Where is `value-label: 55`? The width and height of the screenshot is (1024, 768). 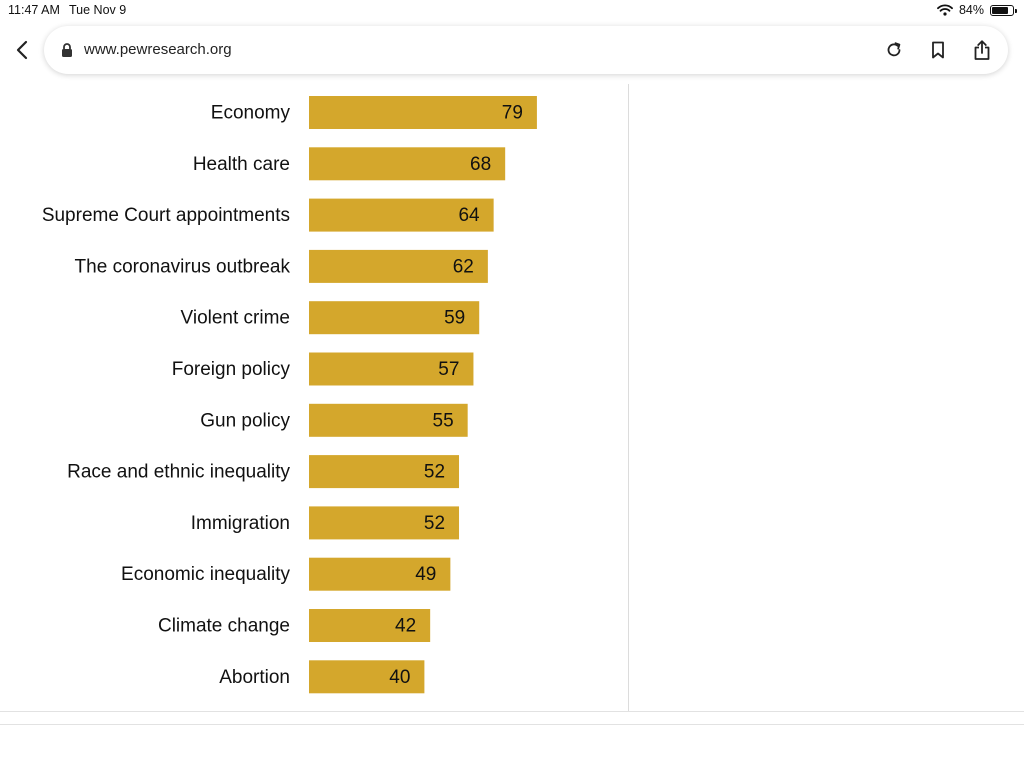
value-label: 55 is located at coordinates (443, 420).